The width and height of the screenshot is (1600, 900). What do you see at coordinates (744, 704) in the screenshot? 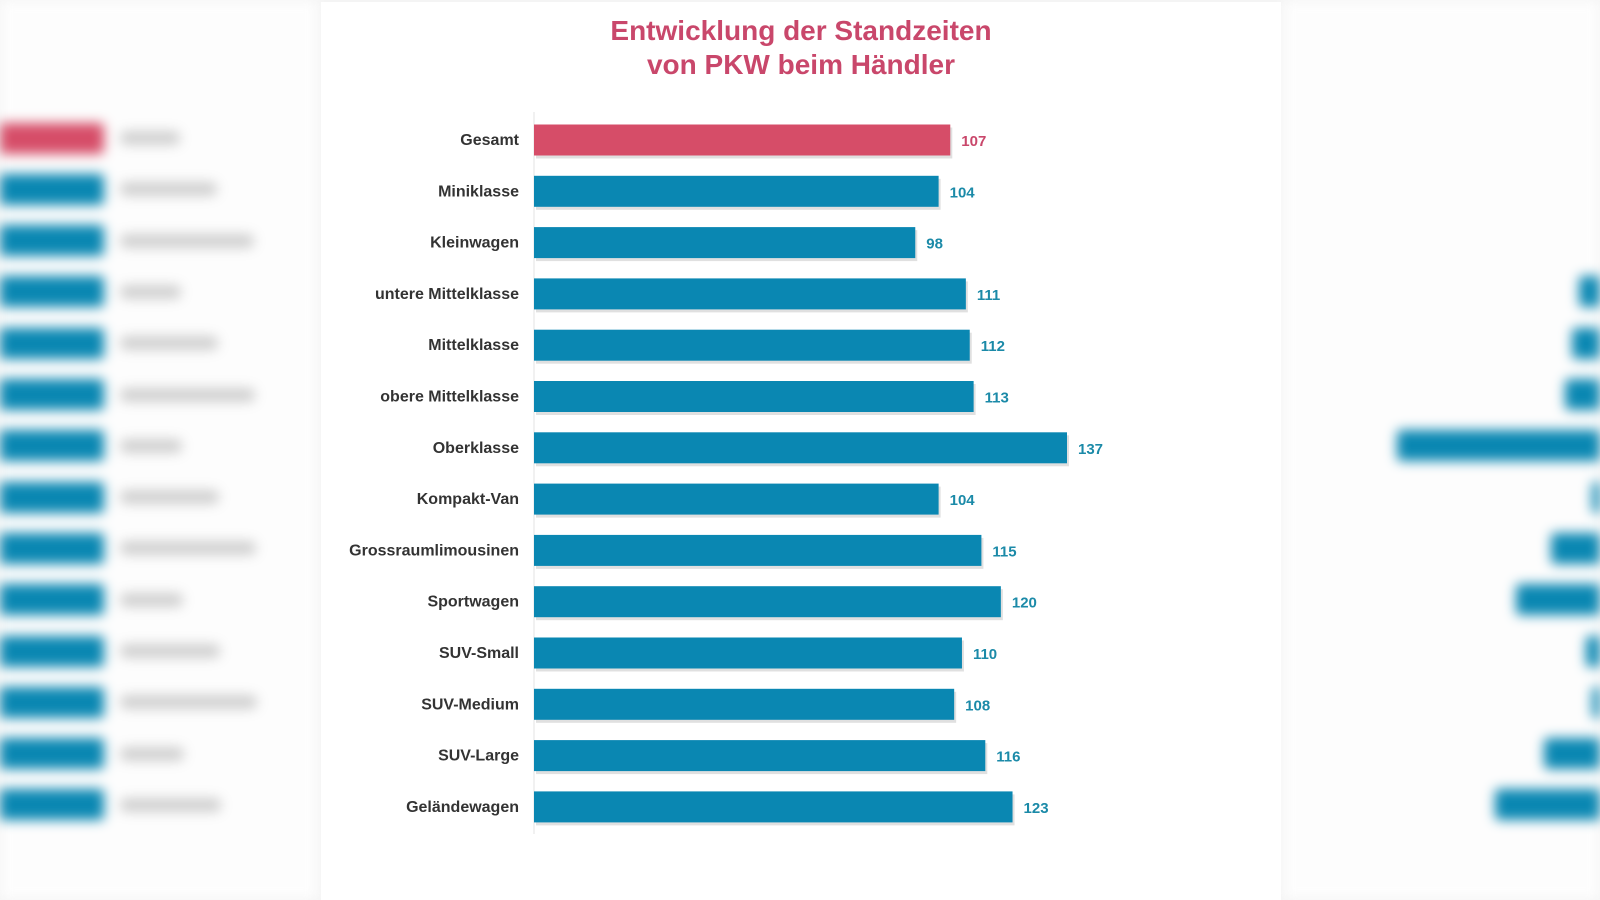
I see `bar-suv-medium` at bounding box center [744, 704].